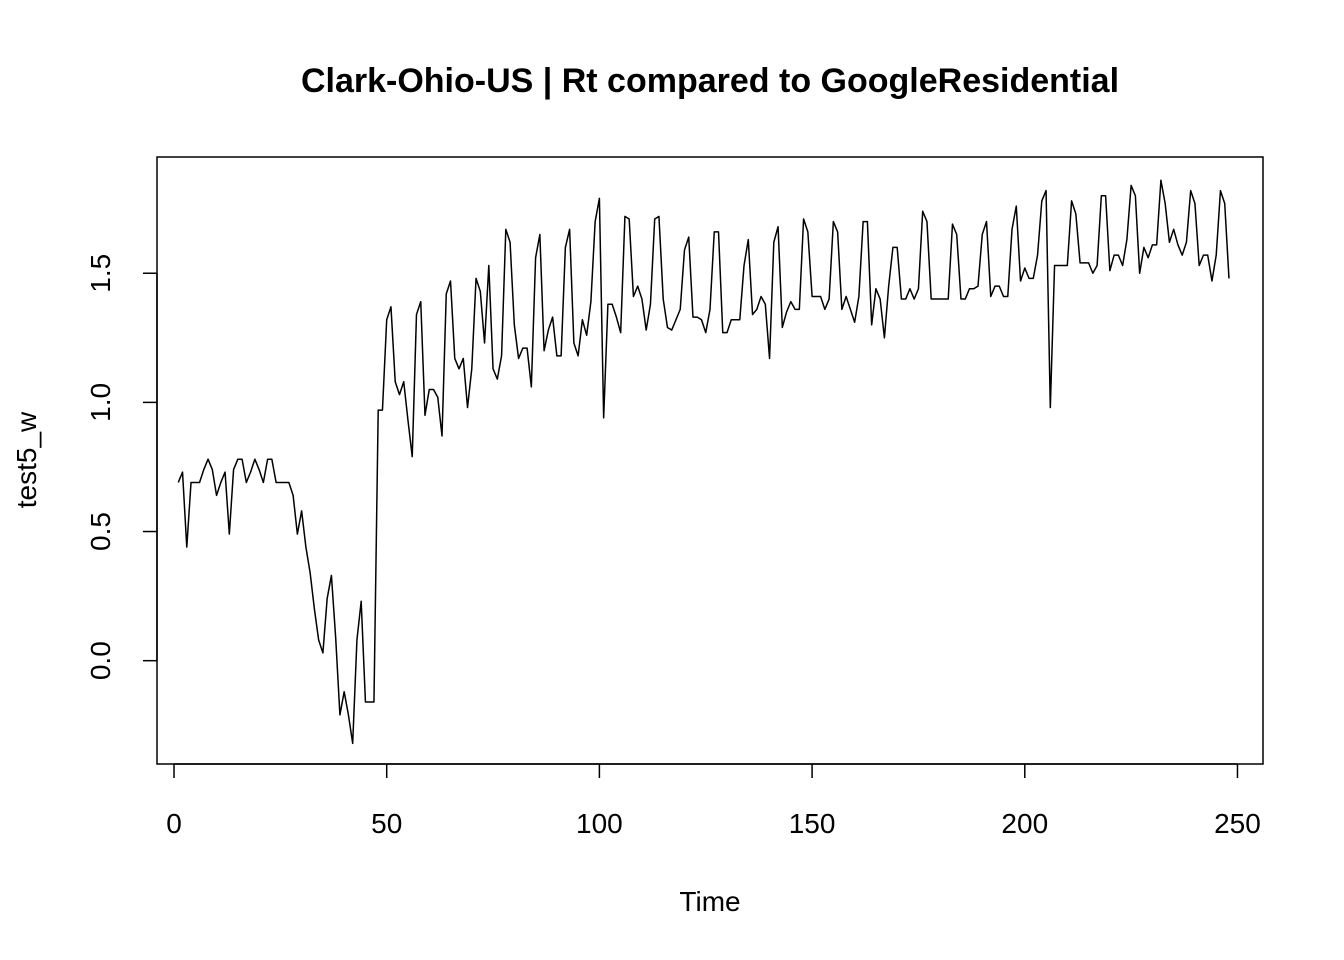  I want to click on y-tick-label: 1.0, so click(100, 402).